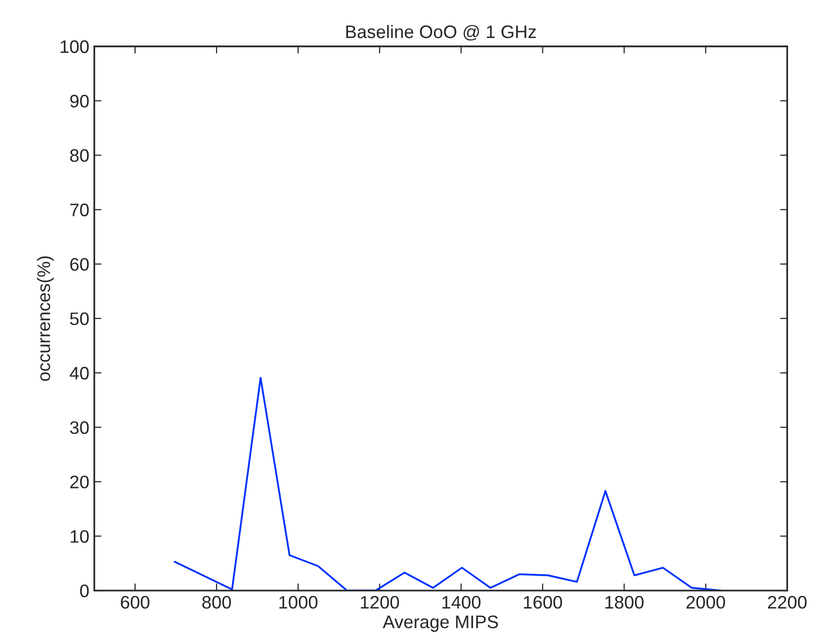 The image size is (820, 644). What do you see at coordinates (624, 602) in the screenshot?
I see `x-tick-label: 1800` at bounding box center [624, 602].